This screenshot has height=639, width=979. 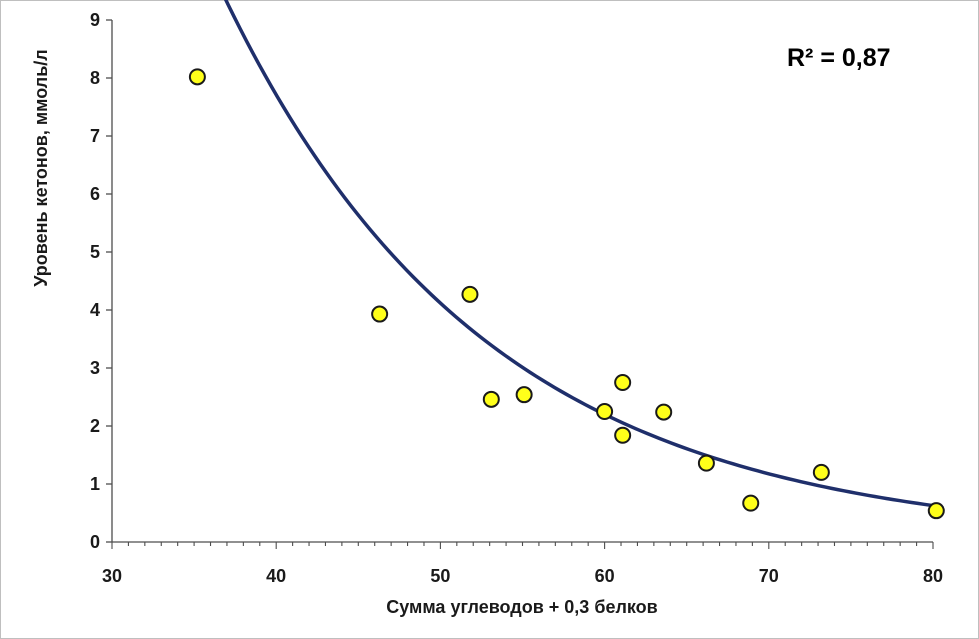 I want to click on y-tick-label: 9, so click(x=95, y=20).